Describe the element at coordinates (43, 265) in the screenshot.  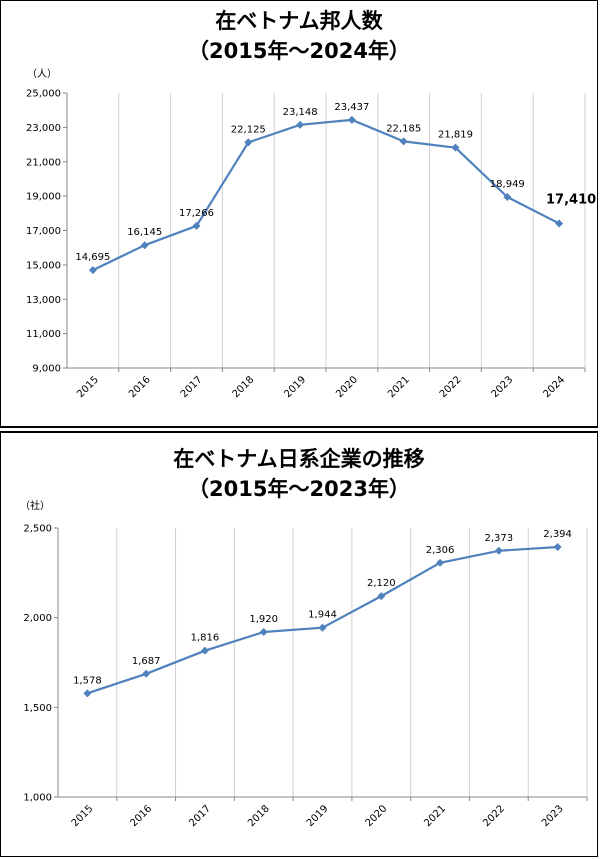
I see `chart1-ytick-label: 15,000` at that location.